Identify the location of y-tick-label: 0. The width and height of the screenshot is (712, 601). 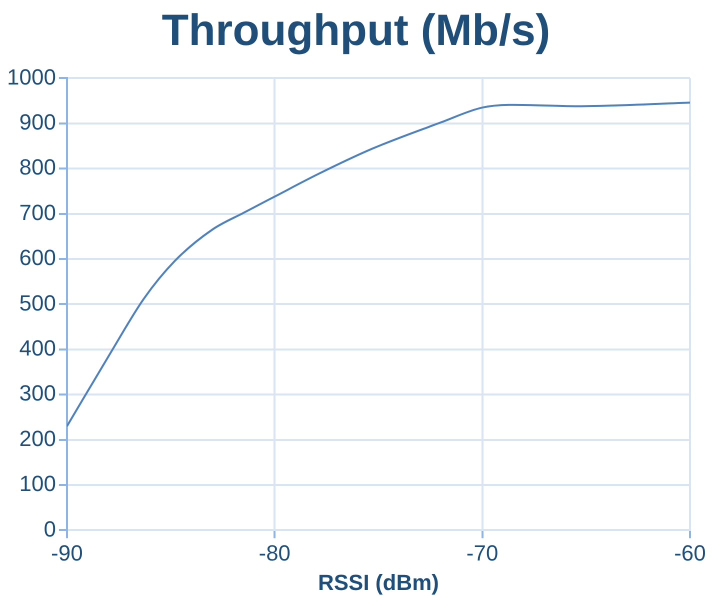
(50, 529).